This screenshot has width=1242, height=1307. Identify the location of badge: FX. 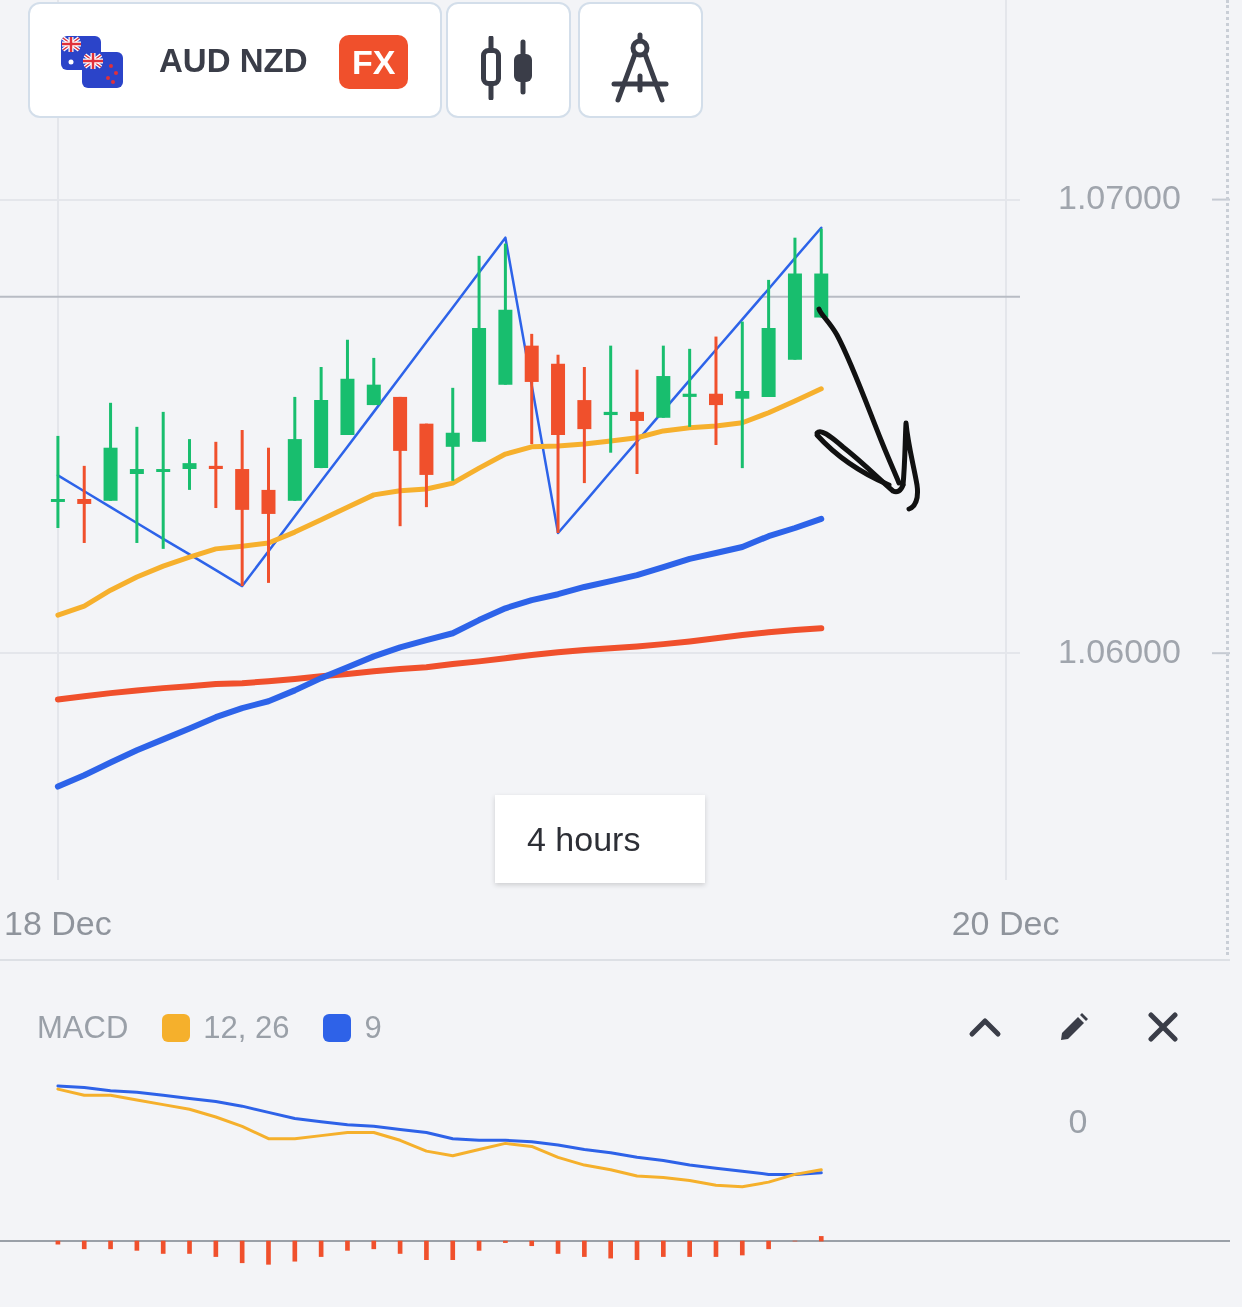
(374, 62).